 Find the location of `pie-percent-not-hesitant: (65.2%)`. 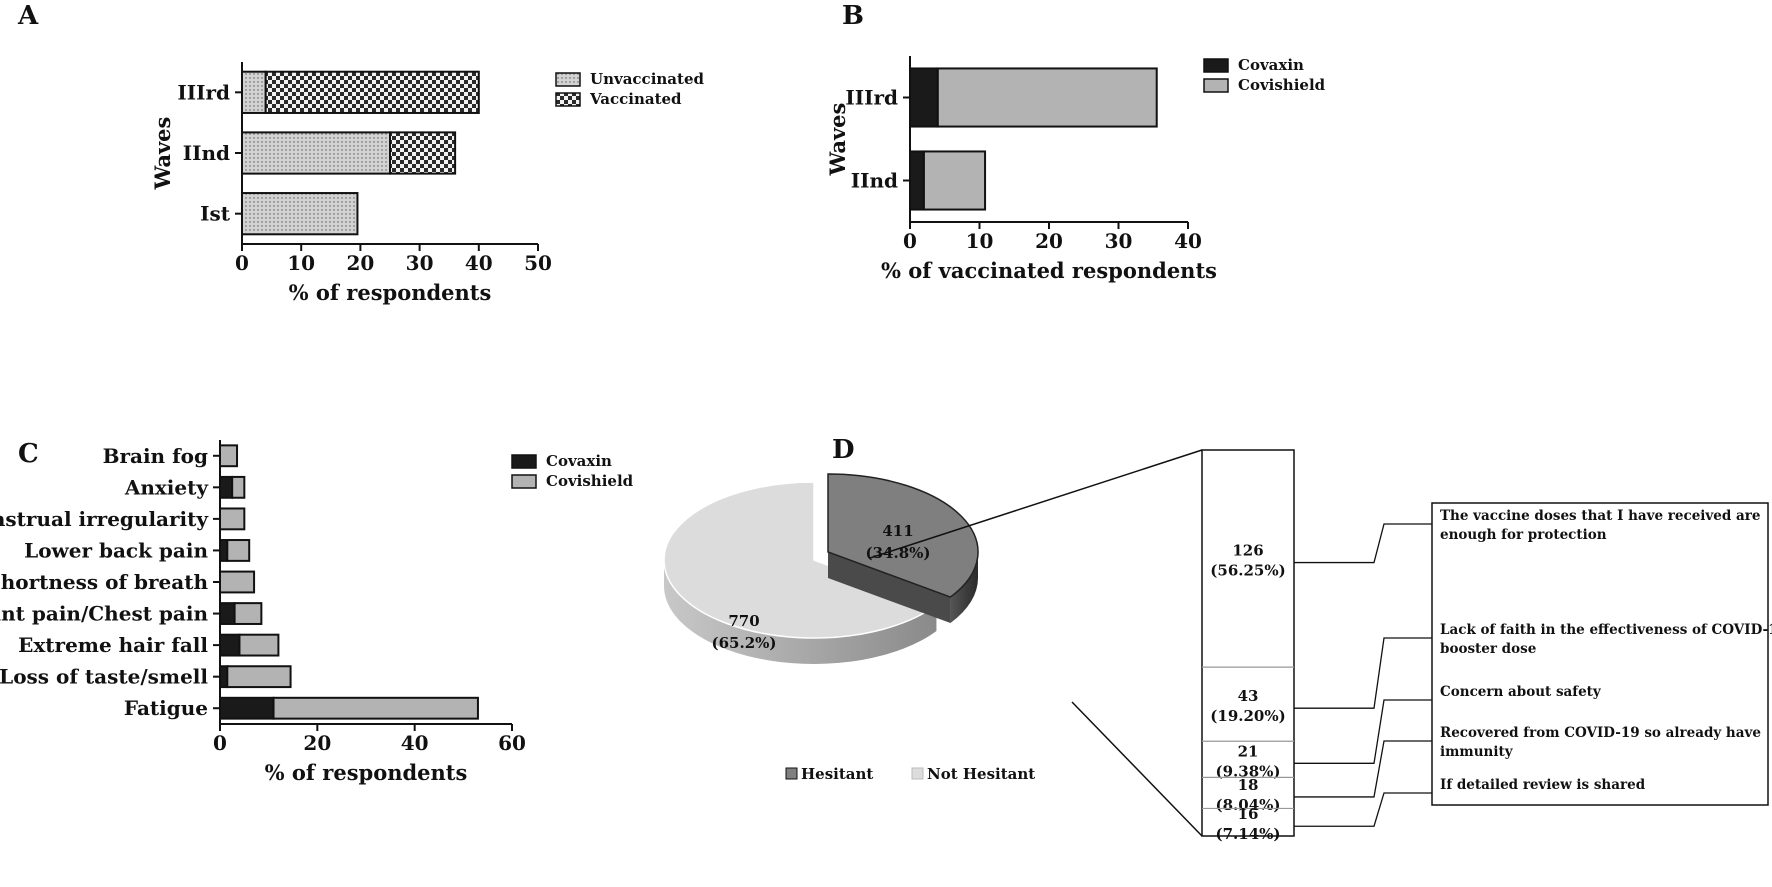

pie-percent-not-hesitant: (65.2%) is located at coordinates (744, 643).